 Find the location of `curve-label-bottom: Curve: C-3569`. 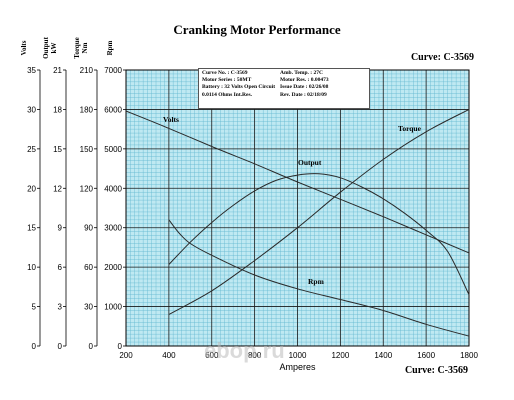

curve-label-bottom: Curve: C-3569 is located at coordinates (436, 370).